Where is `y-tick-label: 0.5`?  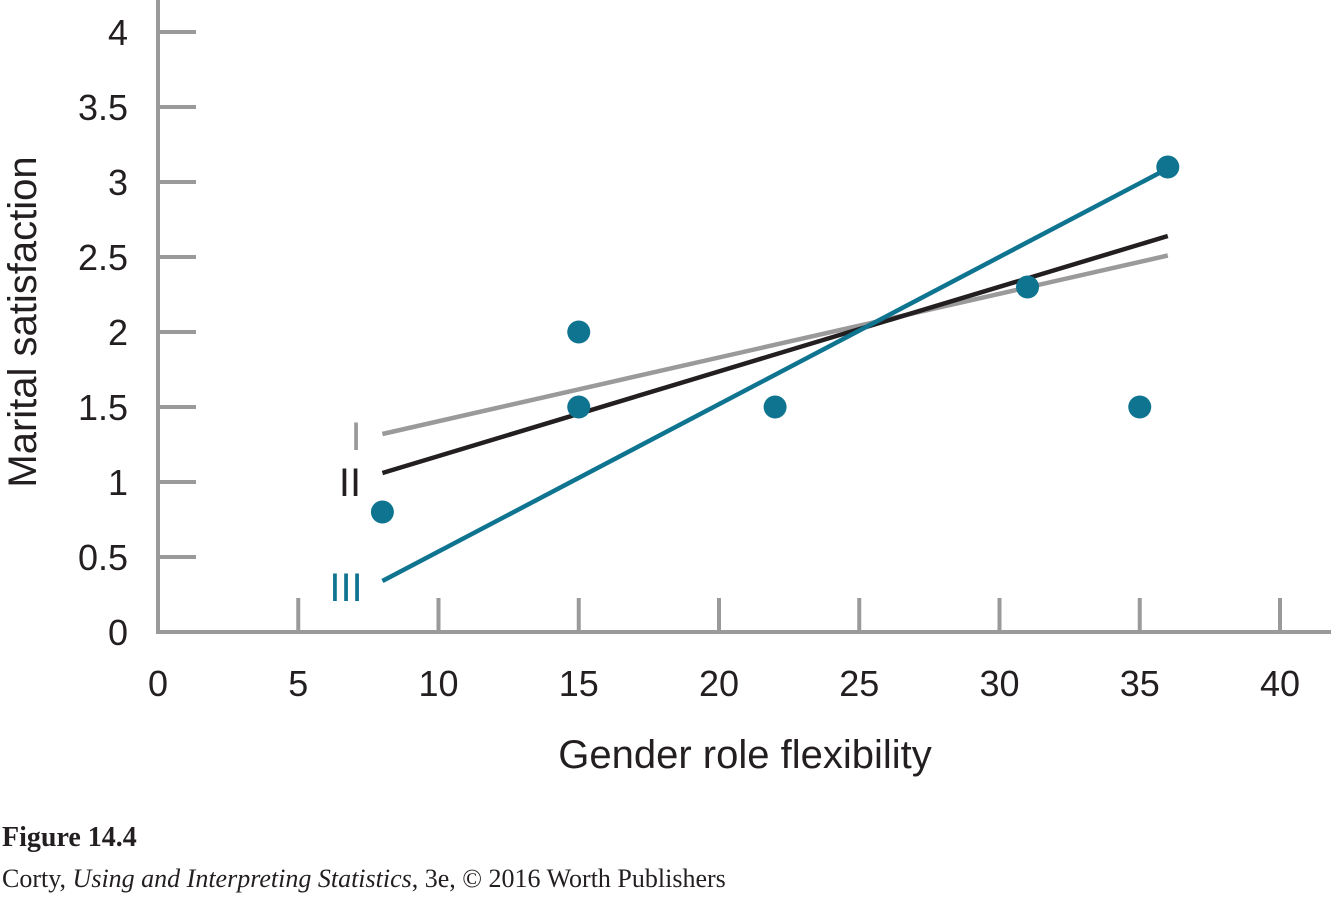
y-tick-label: 0.5 is located at coordinates (103, 557).